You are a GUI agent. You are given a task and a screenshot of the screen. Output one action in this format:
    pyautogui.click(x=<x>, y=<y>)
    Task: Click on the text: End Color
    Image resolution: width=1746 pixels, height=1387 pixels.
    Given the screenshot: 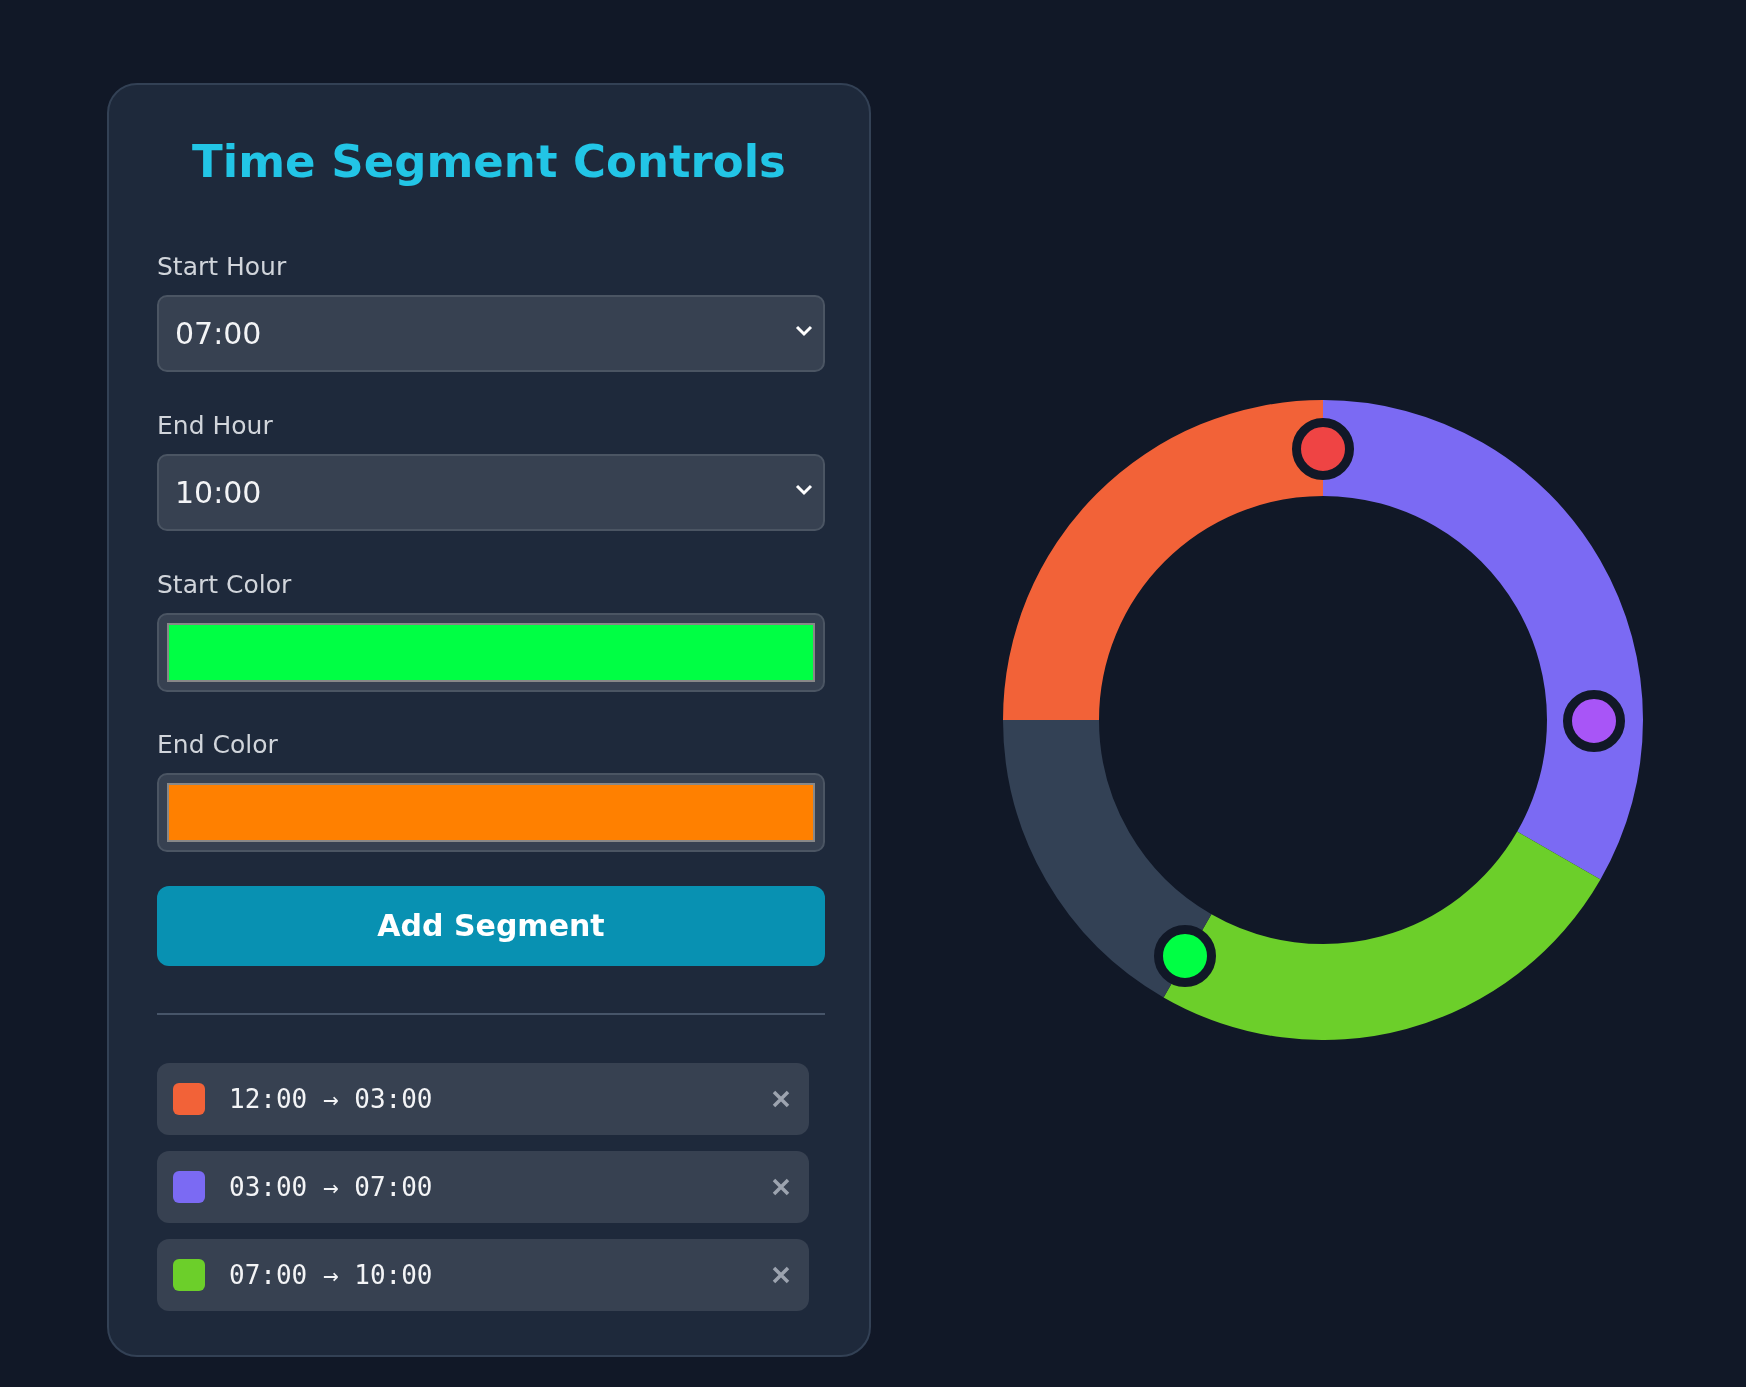 What is the action you would take?
    pyautogui.click(x=217, y=744)
    